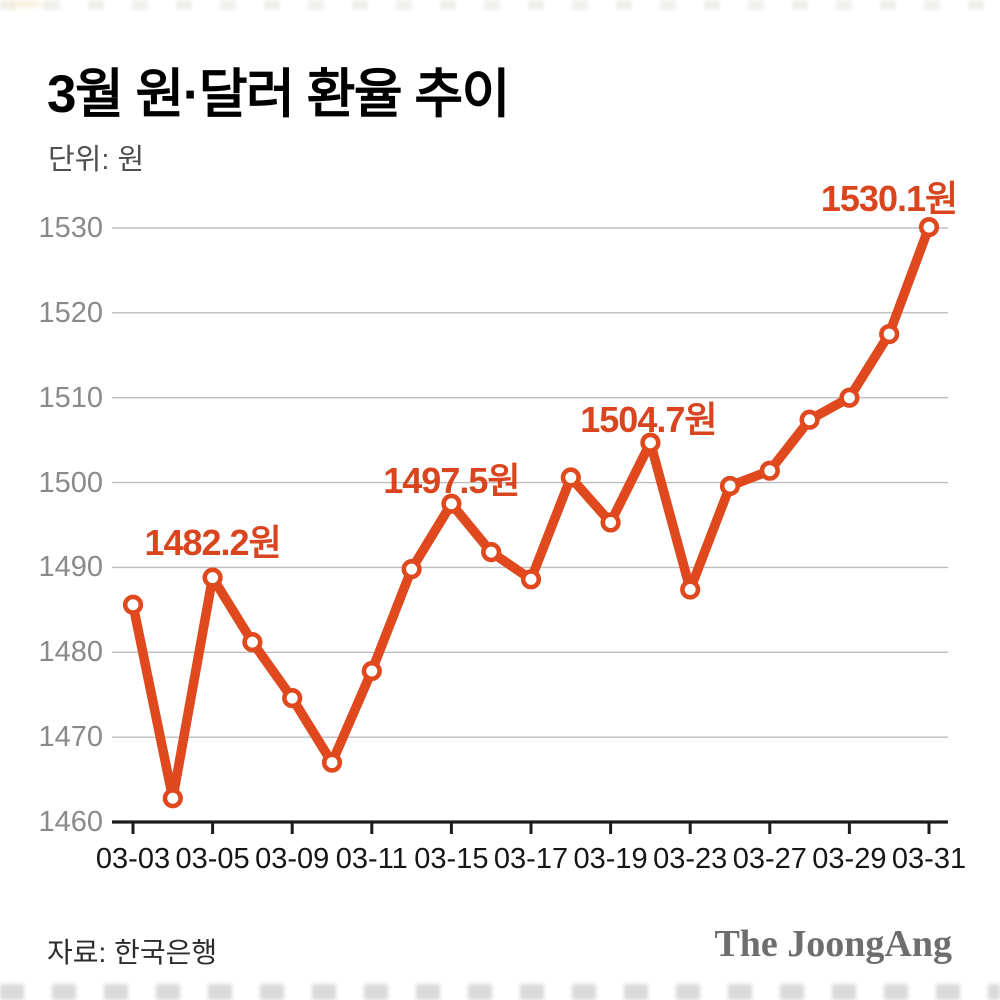 The width and height of the screenshot is (1000, 1000). What do you see at coordinates (212, 542) in the screenshot?
I see `value-annotation-1482.2원: 1482.2원` at bounding box center [212, 542].